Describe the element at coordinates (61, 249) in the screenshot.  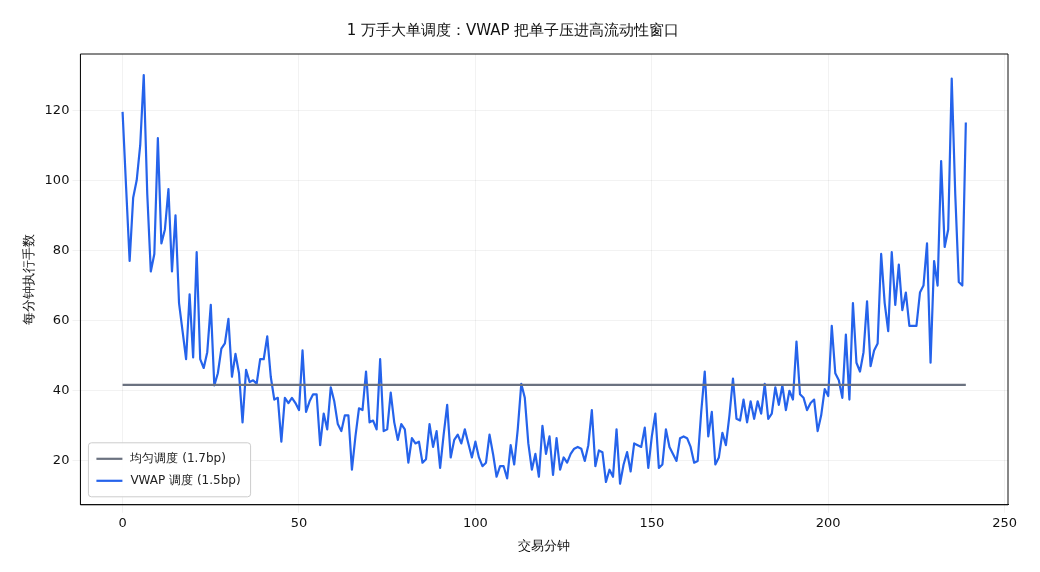
I see `y-tick-label: 80` at that location.